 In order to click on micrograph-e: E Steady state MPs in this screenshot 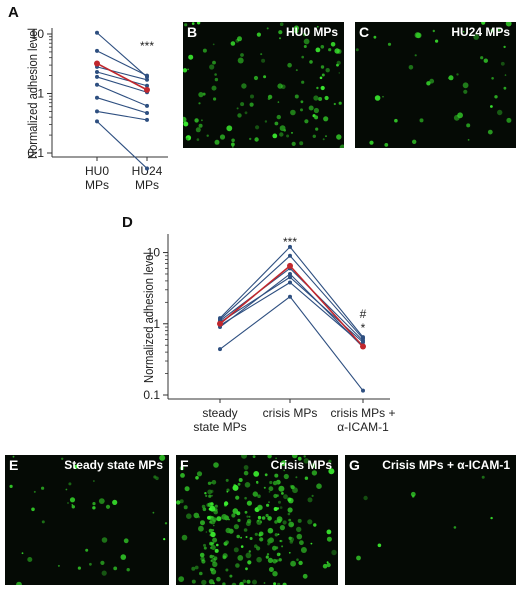, I will do `click(87, 520)`.